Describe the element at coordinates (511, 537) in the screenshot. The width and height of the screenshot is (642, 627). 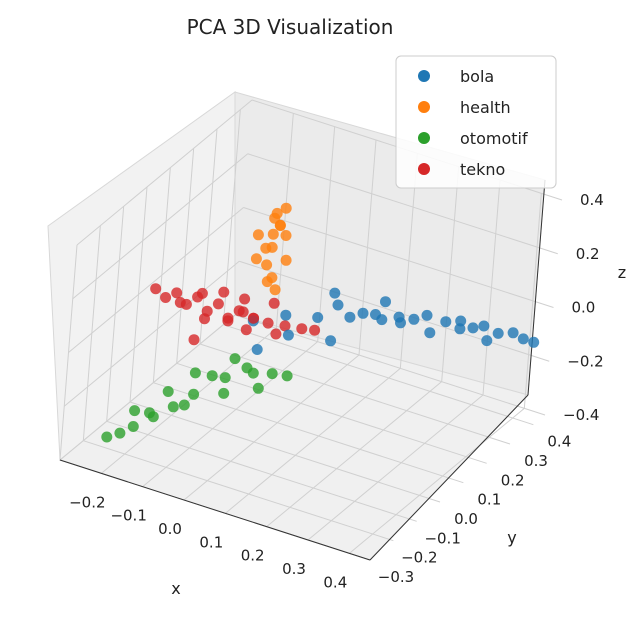
I see `y-axis-label: y` at that location.